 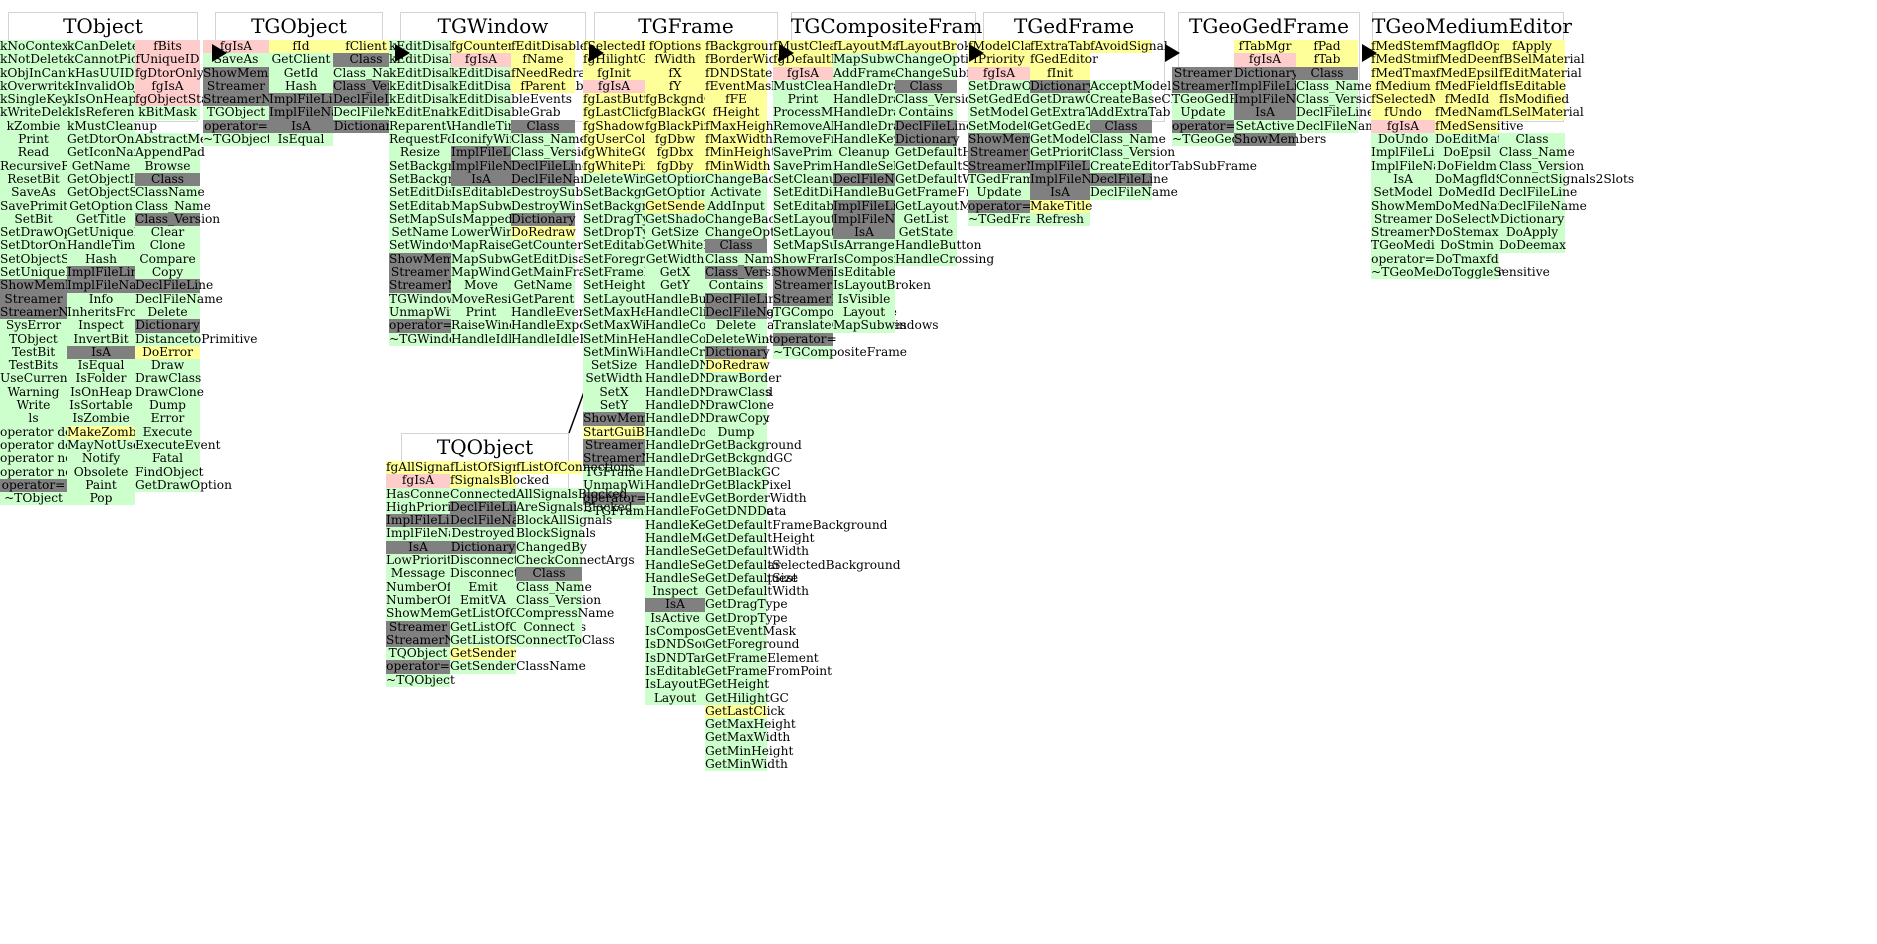 I want to click on member-cell: kEditDisableEvents, so click(x=511, y=99).